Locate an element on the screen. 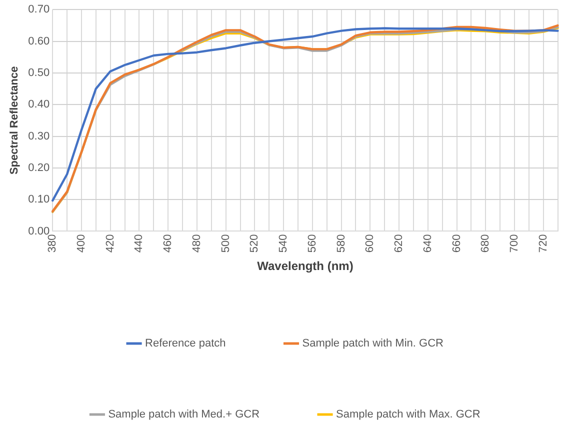  y-tick-label: 0.60 is located at coordinates (39, 41).